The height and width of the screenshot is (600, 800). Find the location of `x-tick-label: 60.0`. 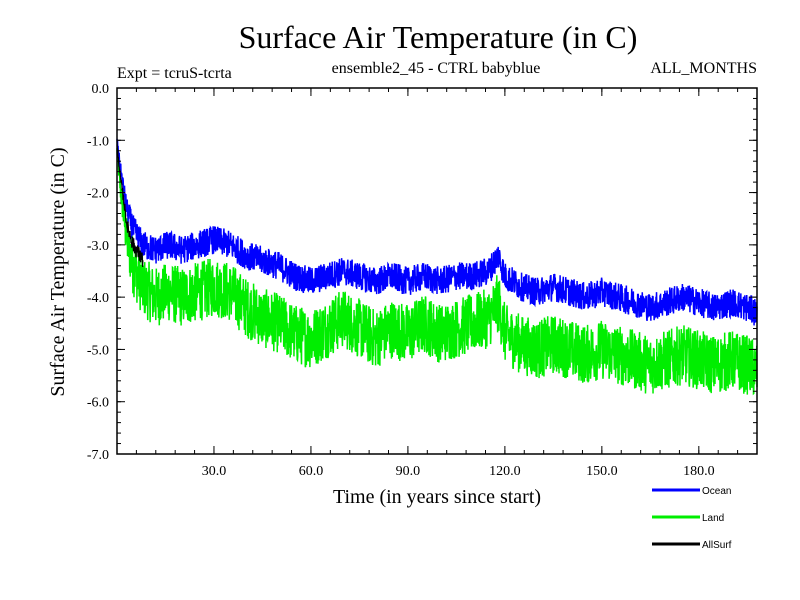

x-tick-label: 60.0 is located at coordinates (311, 471).